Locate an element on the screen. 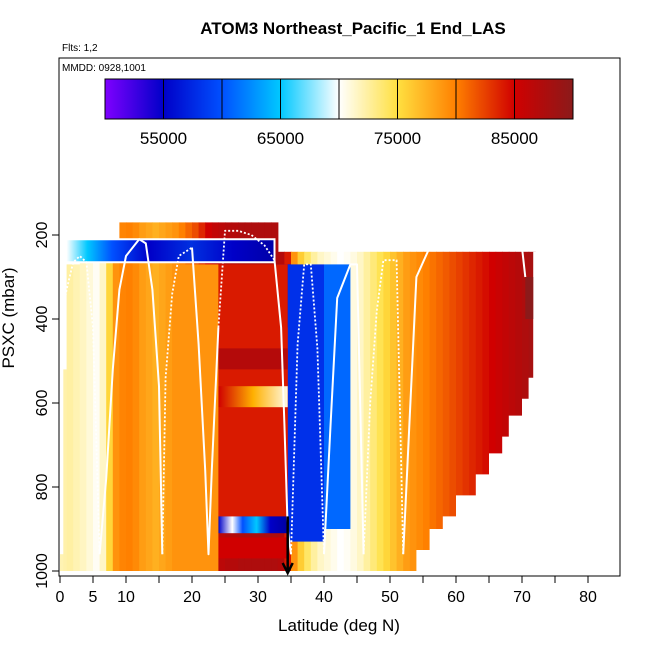 The width and height of the screenshot is (650, 650). y-tick-label: 1000 is located at coordinates (42, 571).